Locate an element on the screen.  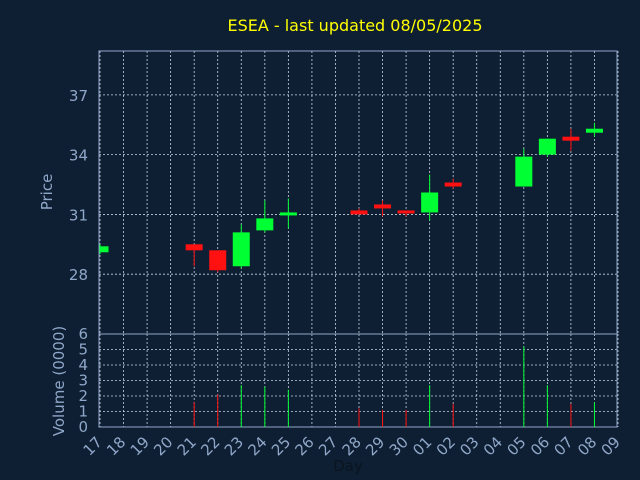
price-y-tick-labels: 28 31 34 37 is located at coordinates (78, 185).